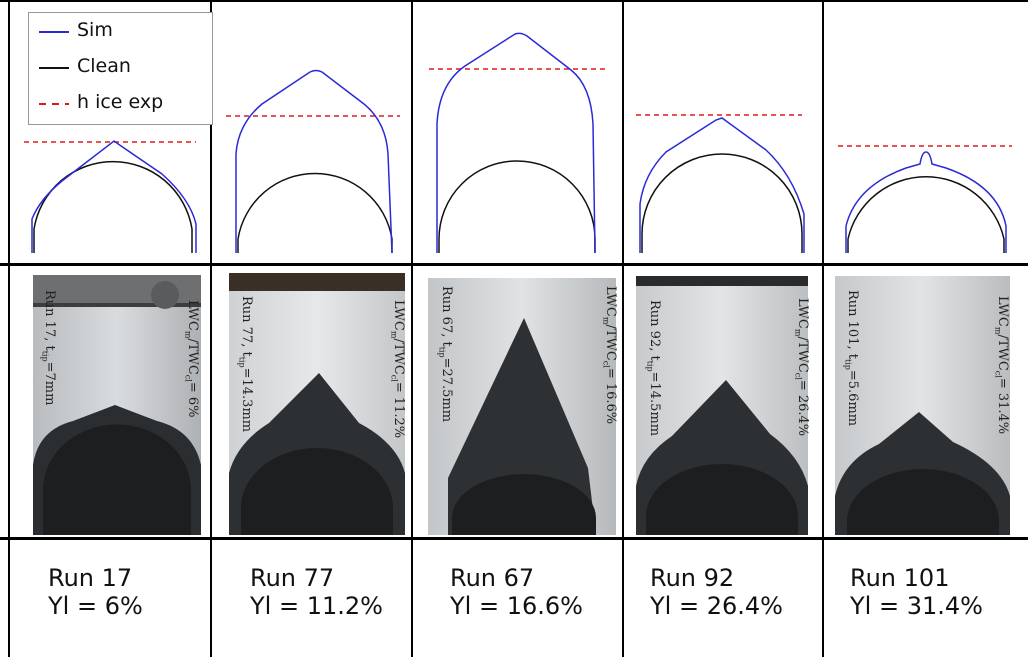 The image size is (1028, 657). I want to click on yl-label: Yl = 31.4%, so click(916, 606).